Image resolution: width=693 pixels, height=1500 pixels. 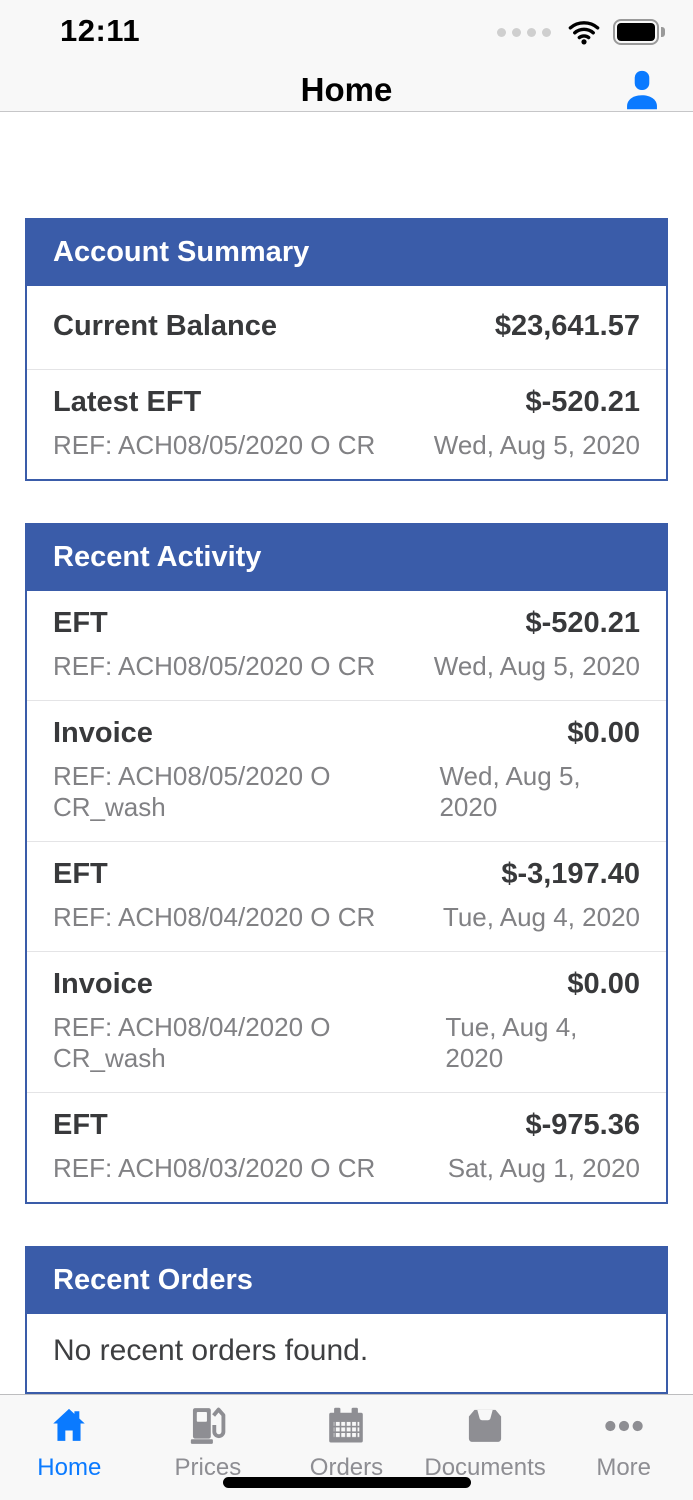 I want to click on activity-ref: REF: ACH08/05/2020 O CR_wash, so click(x=192, y=791).